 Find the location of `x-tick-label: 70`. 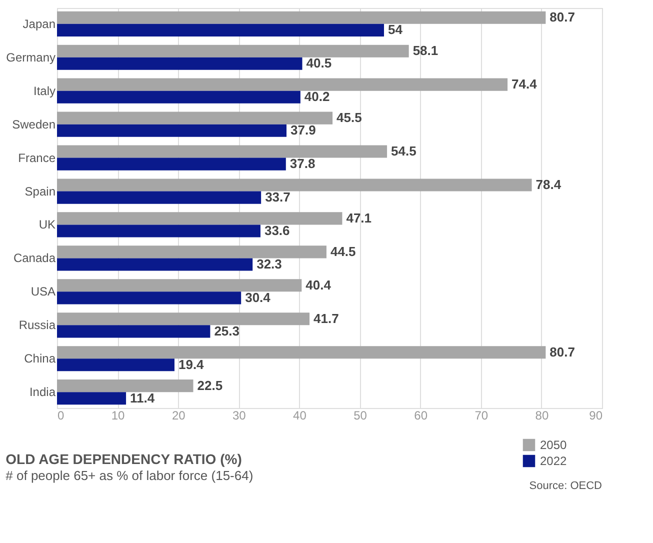

x-tick-label: 70 is located at coordinates (481, 415).